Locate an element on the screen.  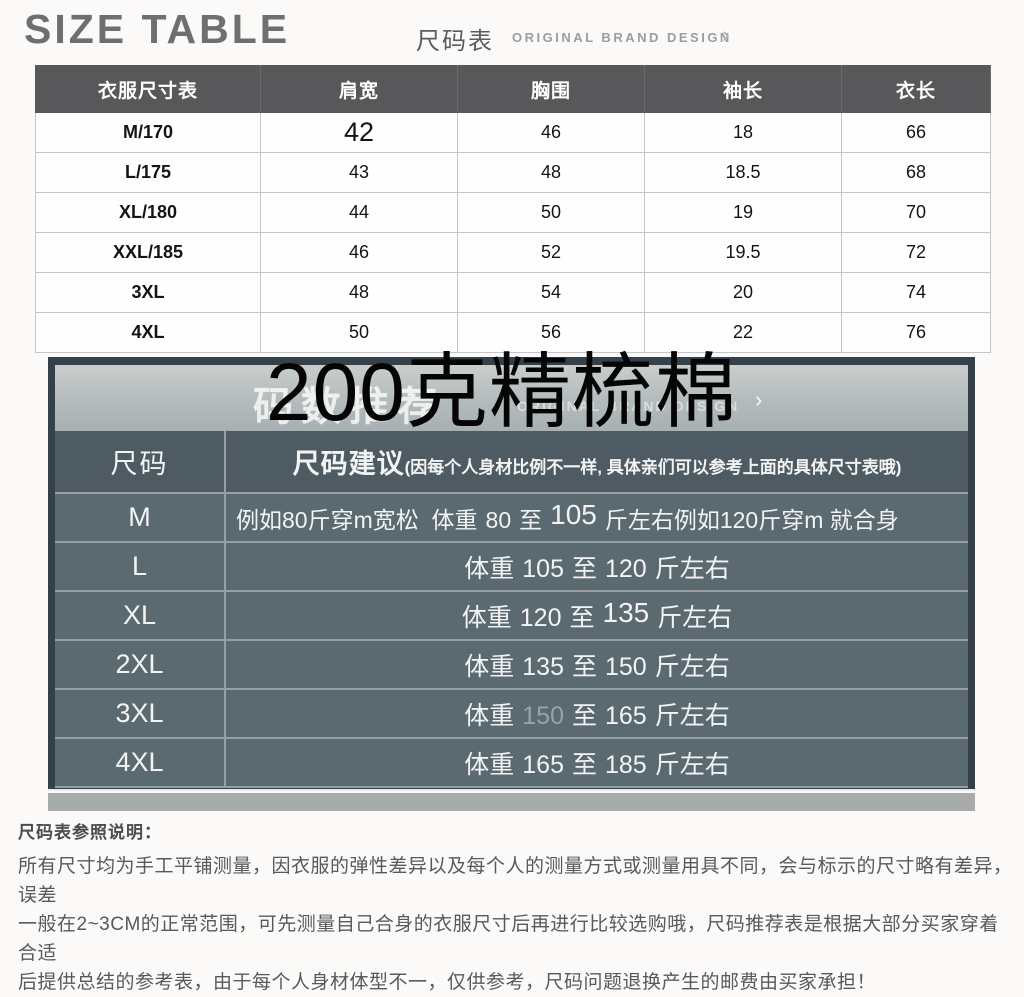
sleeve-value: 20 is located at coordinates (743, 292).